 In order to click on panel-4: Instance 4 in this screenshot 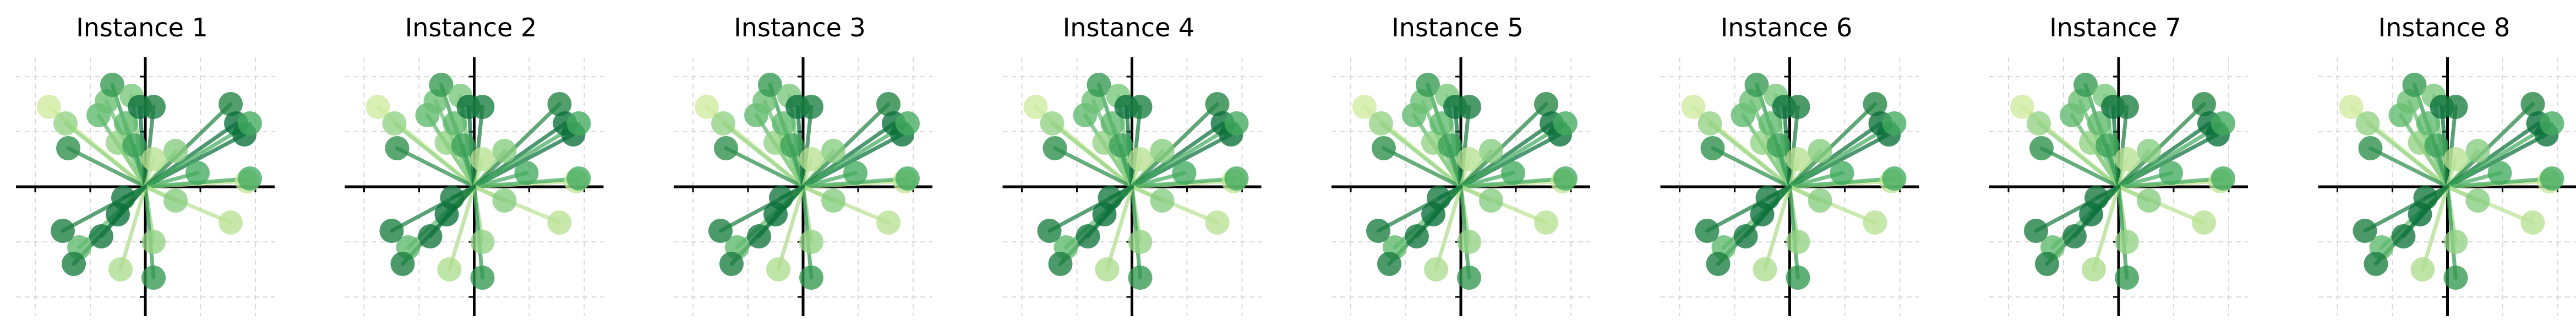, I will do `click(1132, 165)`.